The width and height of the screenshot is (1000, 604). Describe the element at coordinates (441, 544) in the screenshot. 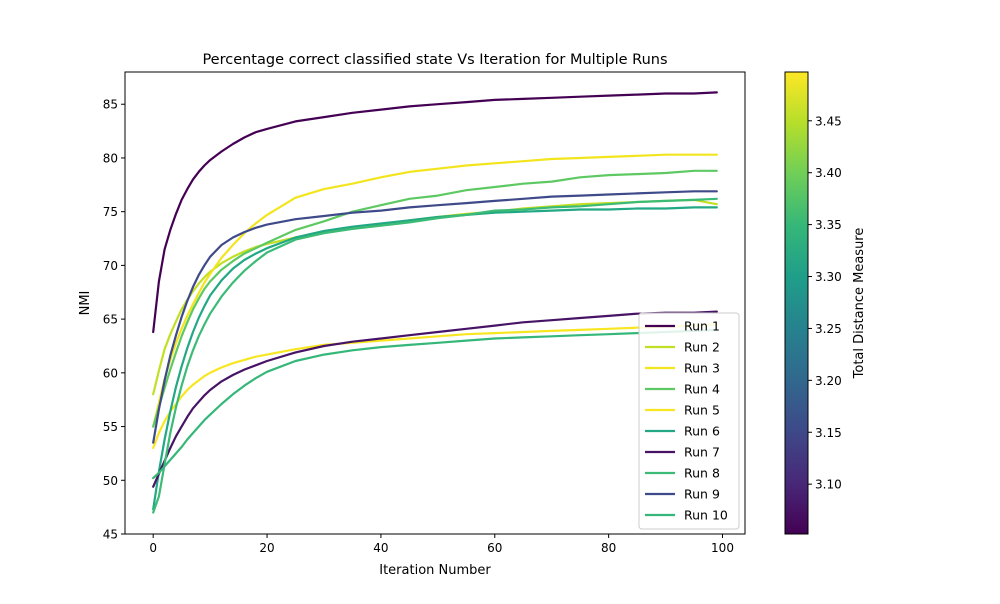

I see `x-axis: 0 20 40 60 80 100` at that location.